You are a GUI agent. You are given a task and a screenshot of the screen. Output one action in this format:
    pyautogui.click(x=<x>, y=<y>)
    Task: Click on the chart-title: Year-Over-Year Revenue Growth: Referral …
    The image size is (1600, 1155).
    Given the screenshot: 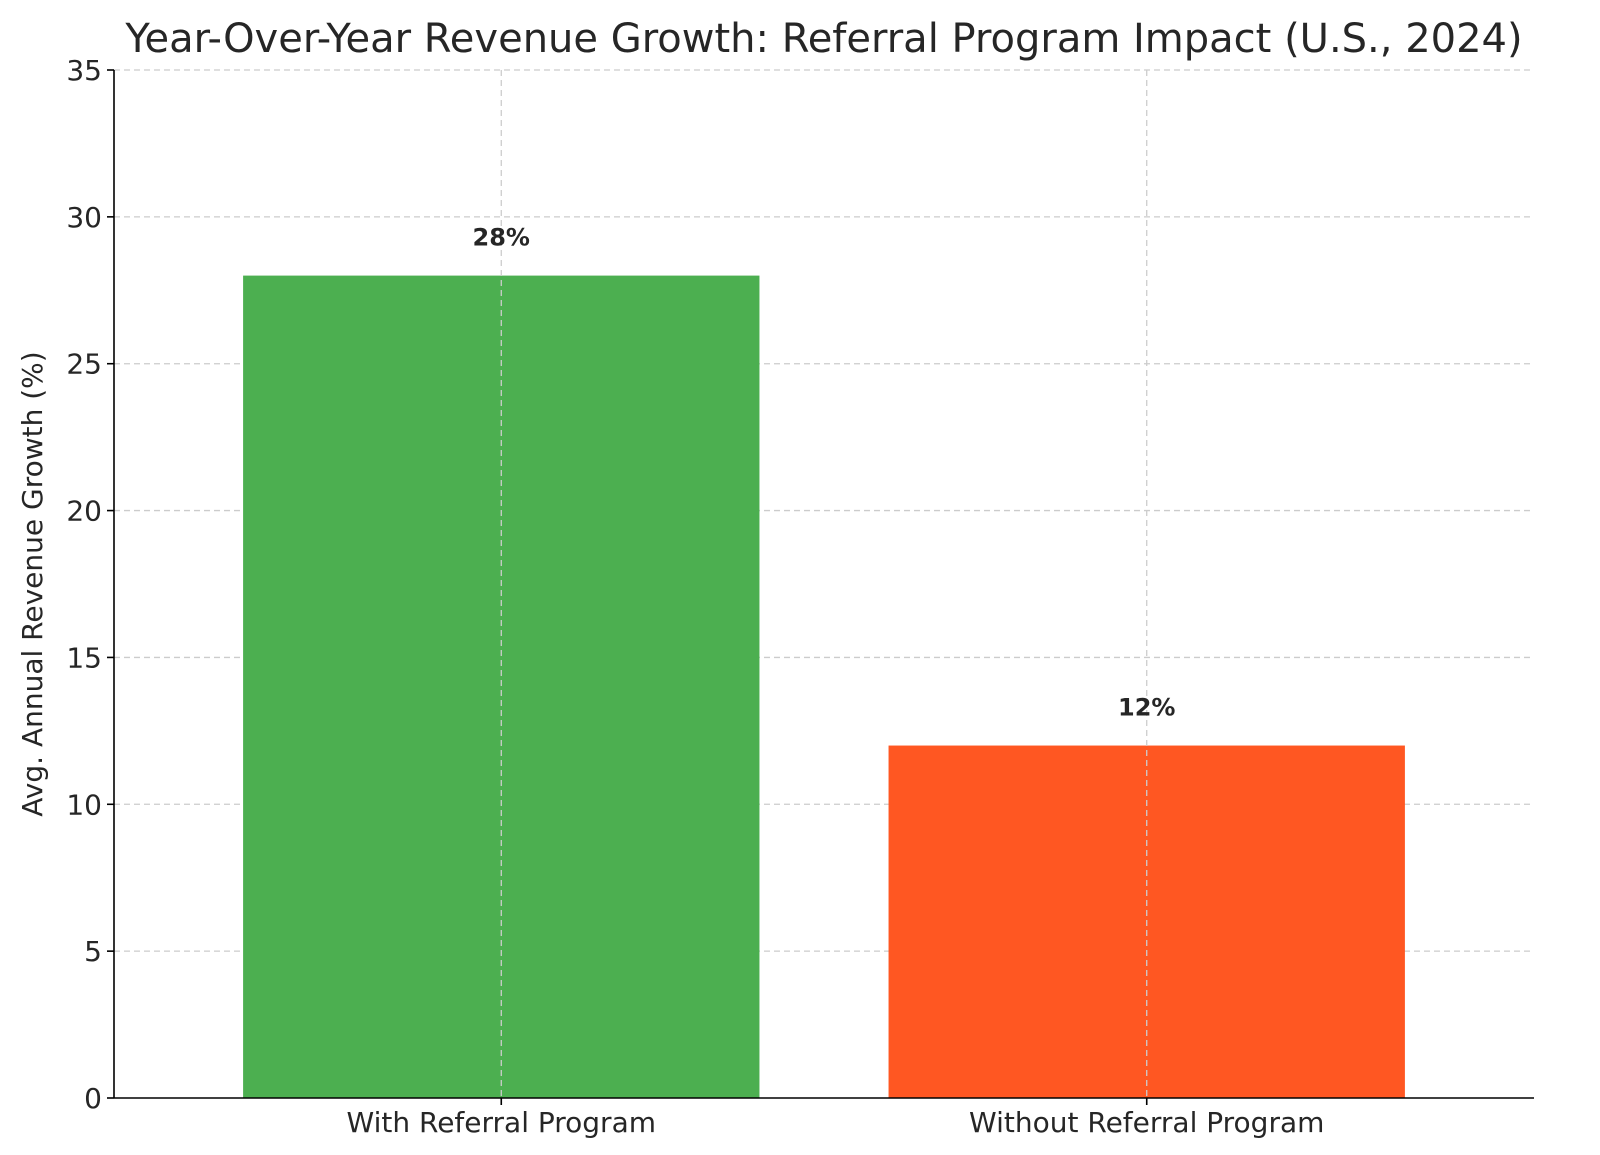 What is the action you would take?
    pyautogui.click(x=823, y=39)
    